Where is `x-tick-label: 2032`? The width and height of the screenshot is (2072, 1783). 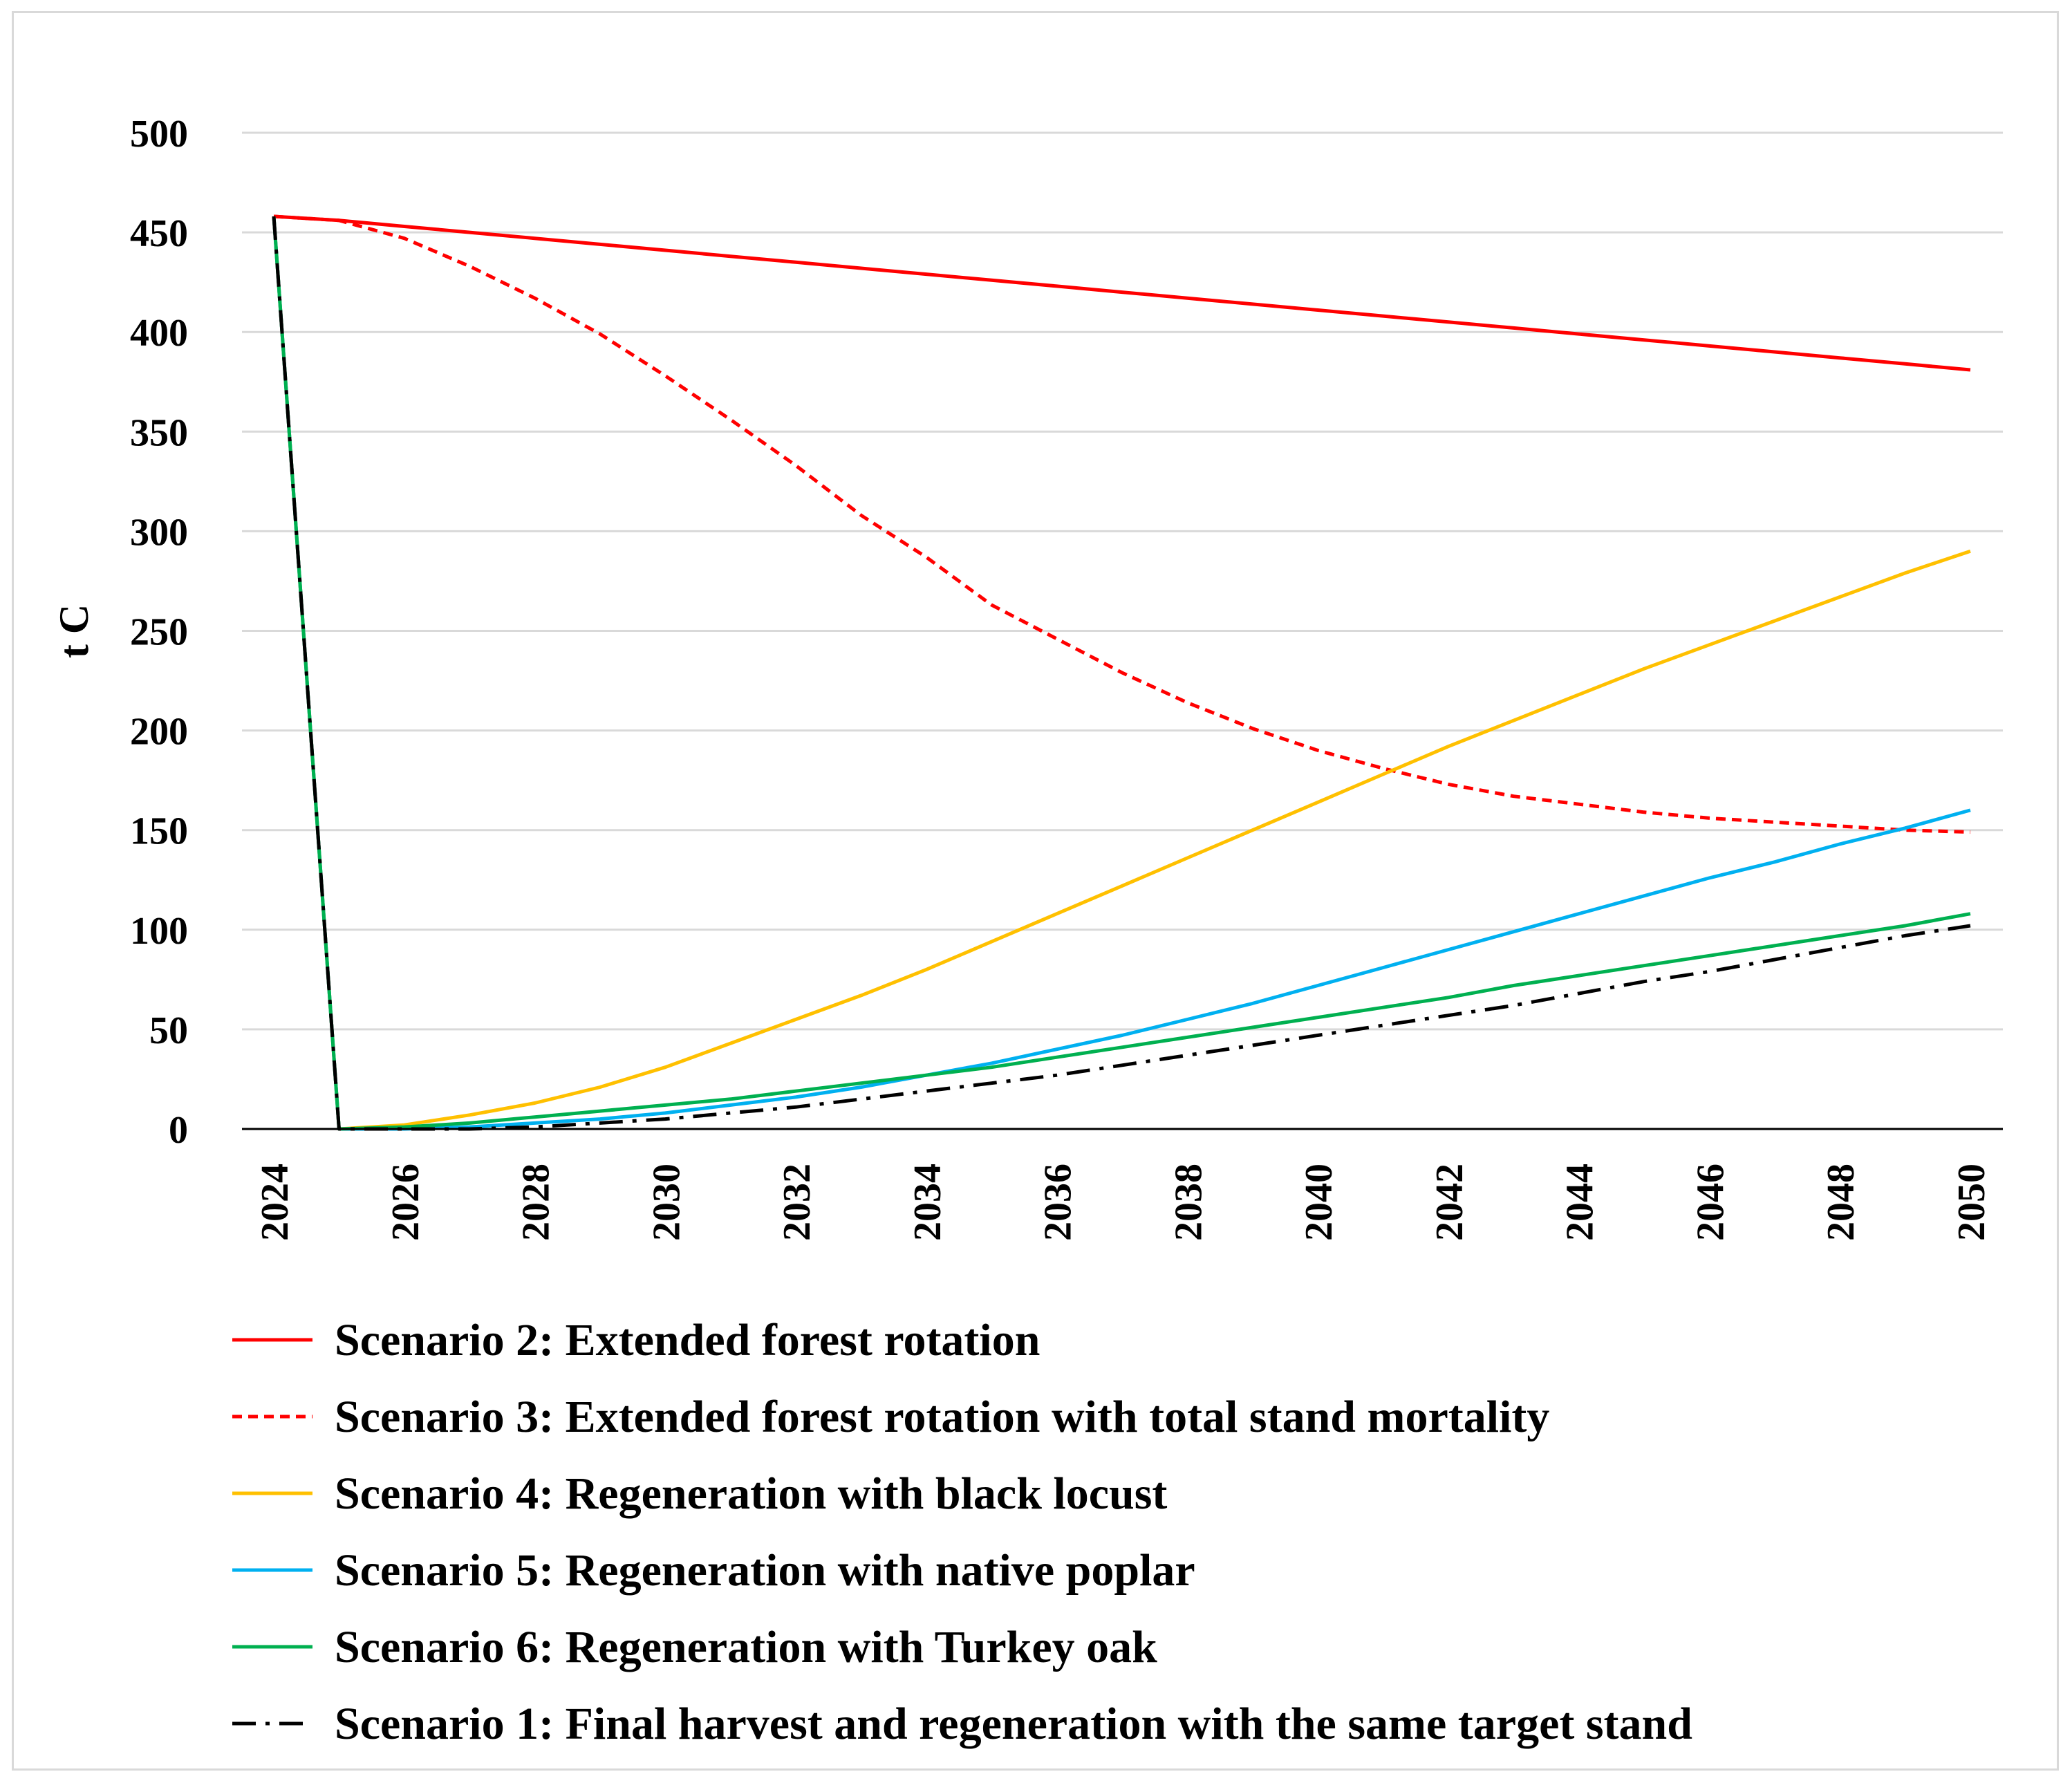 x-tick-label: 2032 is located at coordinates (797, 1203).